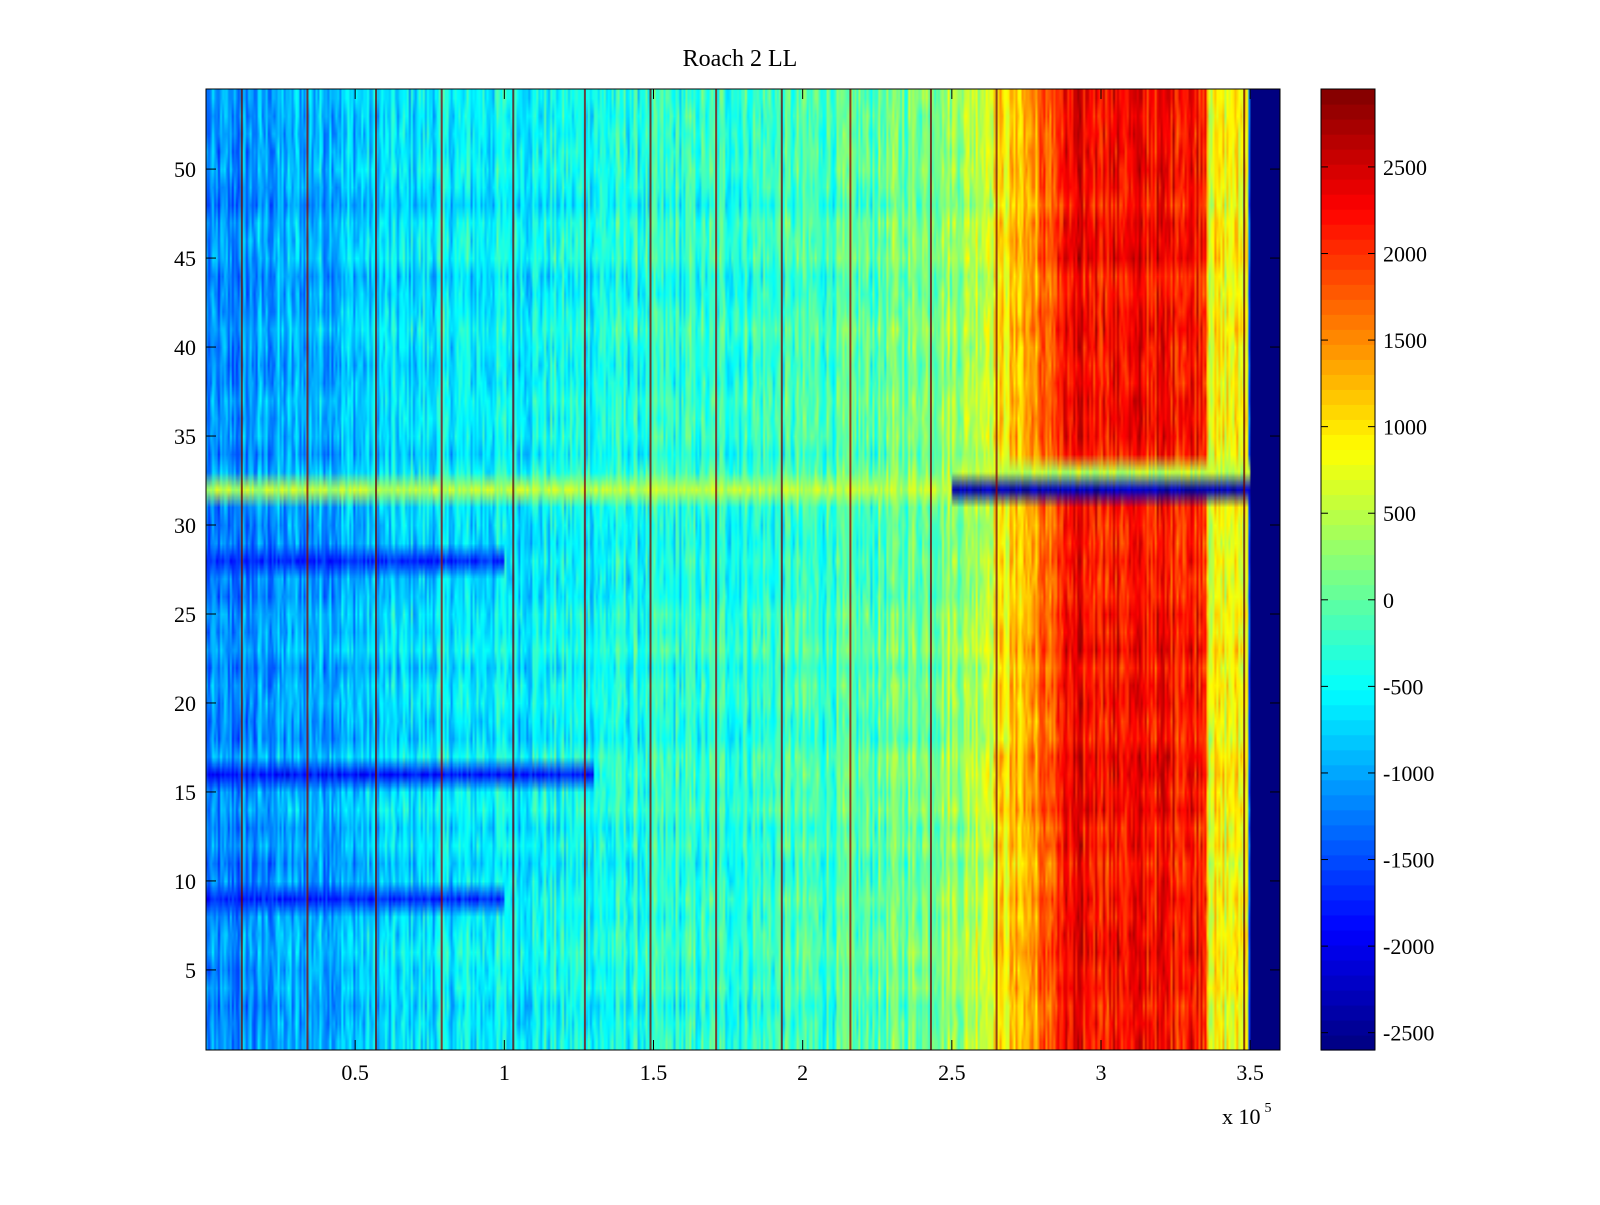  What do you see at coordinates (1405, 253) in the screenshot?
I see `colorbar-tick-label: 2000` at bounding box center [1405, 253].